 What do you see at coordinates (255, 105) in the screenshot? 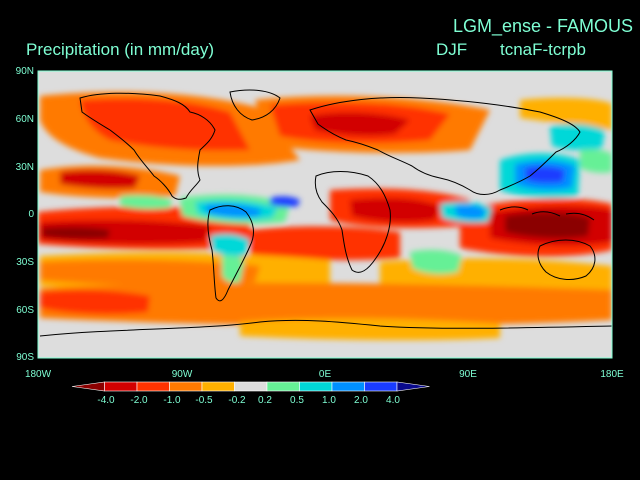
I see `coast-greenland` at bounding box center [255, 105].